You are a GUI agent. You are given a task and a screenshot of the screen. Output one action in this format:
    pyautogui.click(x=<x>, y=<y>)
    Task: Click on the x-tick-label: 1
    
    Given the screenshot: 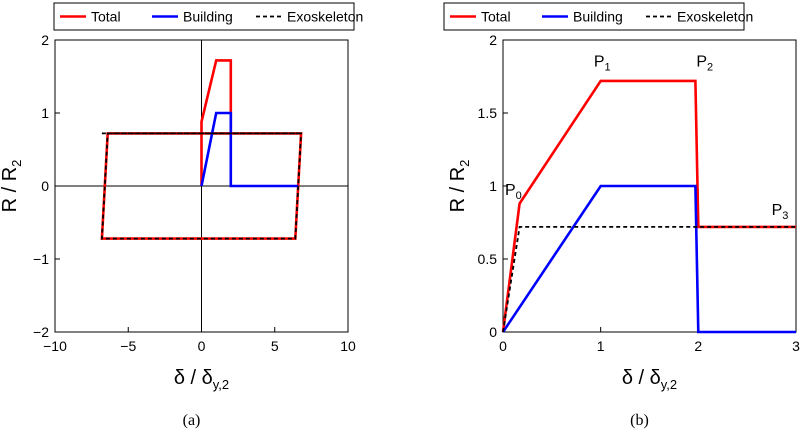 What is the action you would take?
    pyautogui.click(x=601, y=346)
    